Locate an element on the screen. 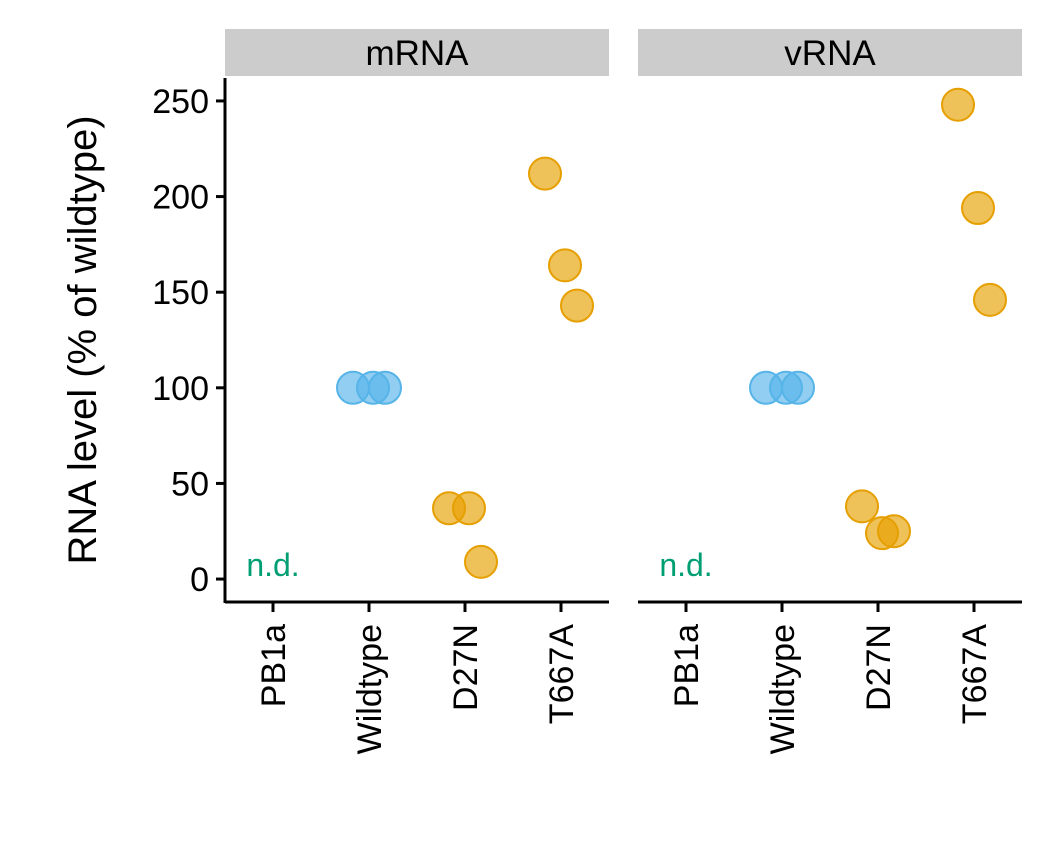  facet-strip-label: mRNA is located at coordinates (417, 53).